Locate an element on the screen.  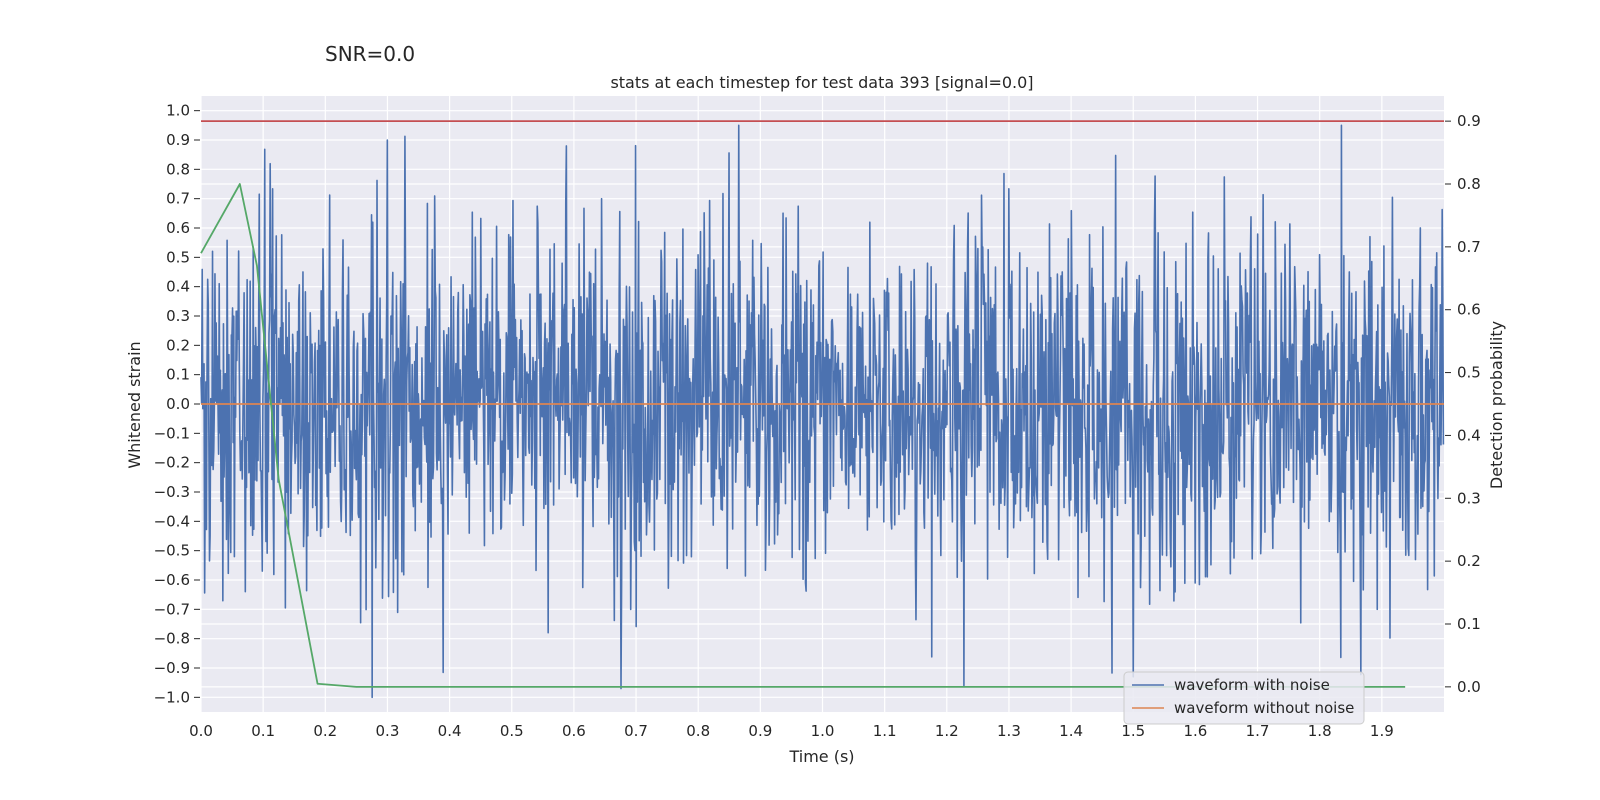
y2-tick-label: 0.5 is located at coordinates (1469, 373).